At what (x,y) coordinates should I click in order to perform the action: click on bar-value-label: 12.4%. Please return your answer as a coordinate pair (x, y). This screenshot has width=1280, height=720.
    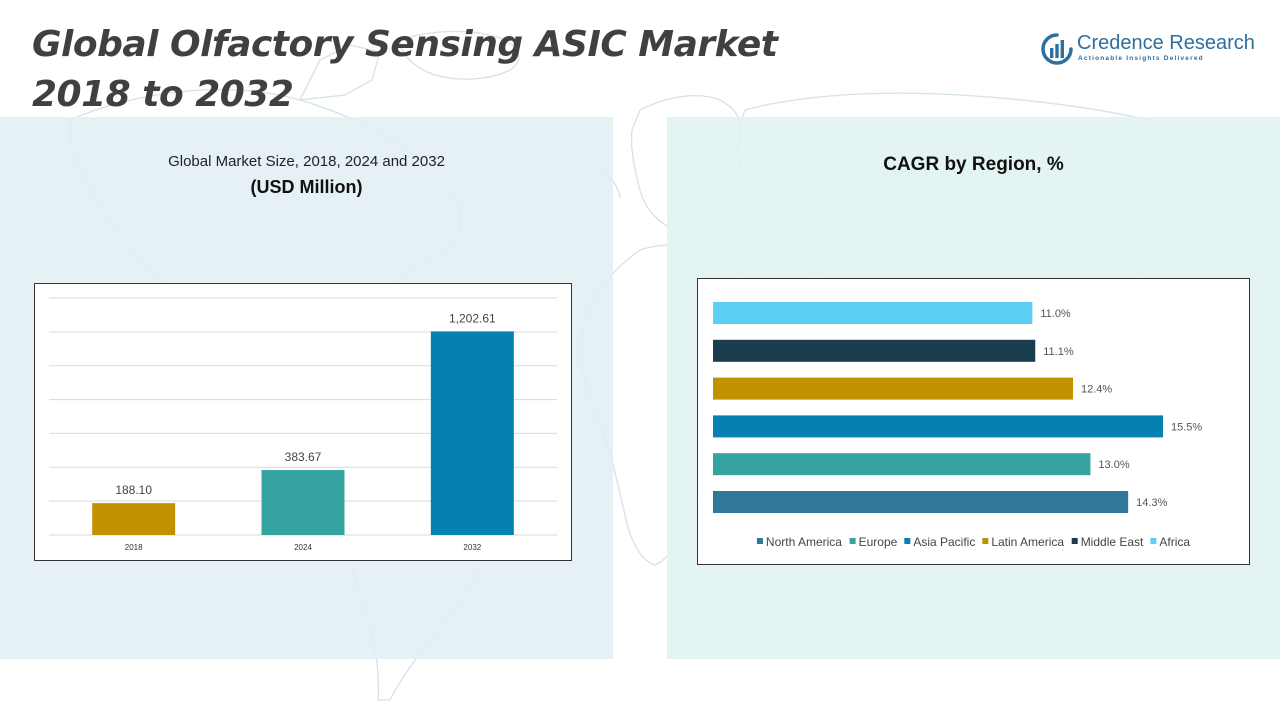
    Looking at the image, I should click on (1096, 390).